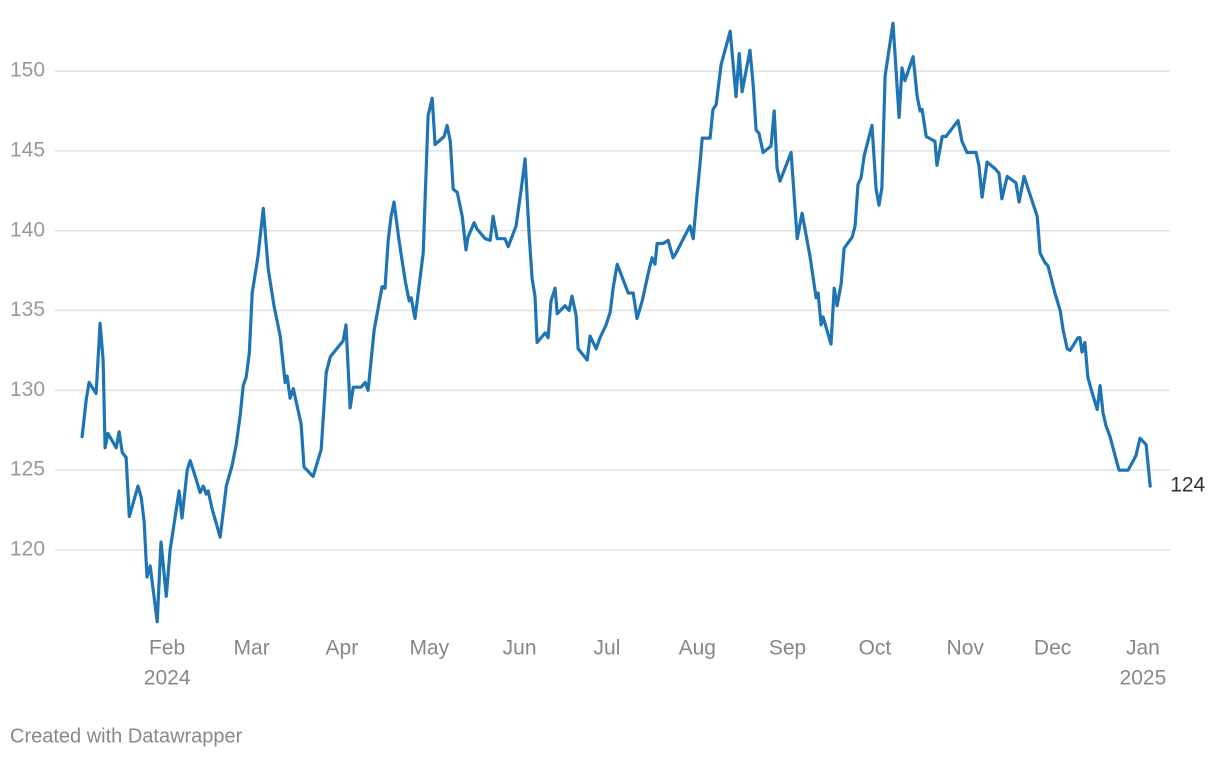 The width and height of the screenshot is (1220, 760). Describe the element at coordinates (27, 309) in the screenshot. I see `y-tick-label: 135` at that location.